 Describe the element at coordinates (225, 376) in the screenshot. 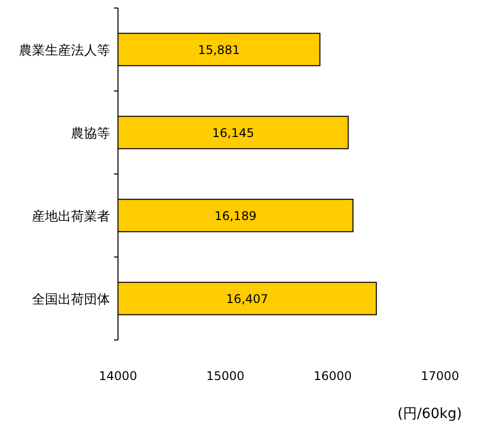

I see `x-tick-label: 15000` at that location.